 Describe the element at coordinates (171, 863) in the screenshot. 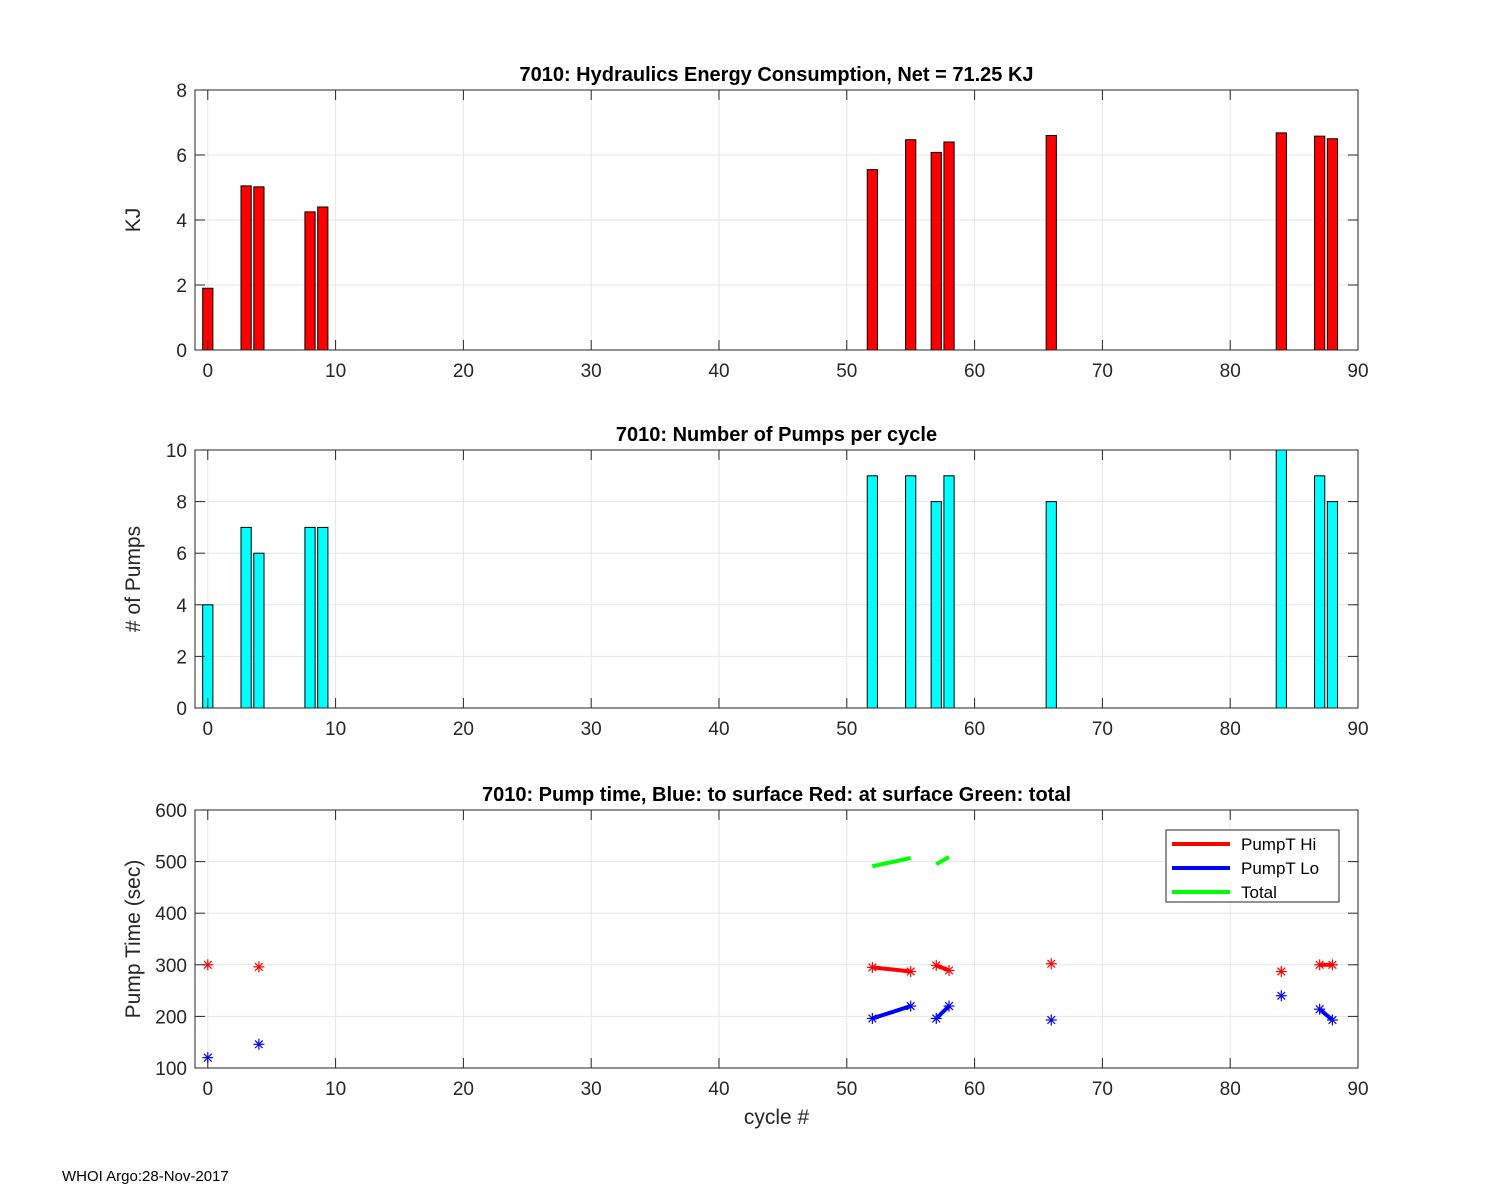

I see `y-tick-label: 500` at that location.